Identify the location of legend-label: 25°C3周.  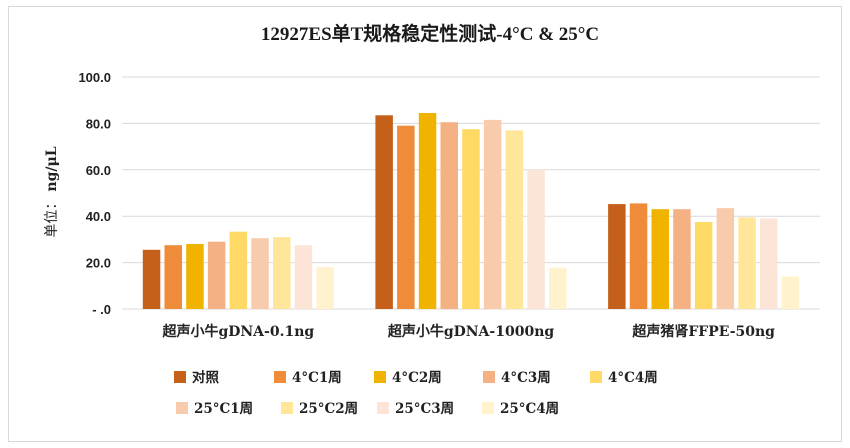
(424, 409).